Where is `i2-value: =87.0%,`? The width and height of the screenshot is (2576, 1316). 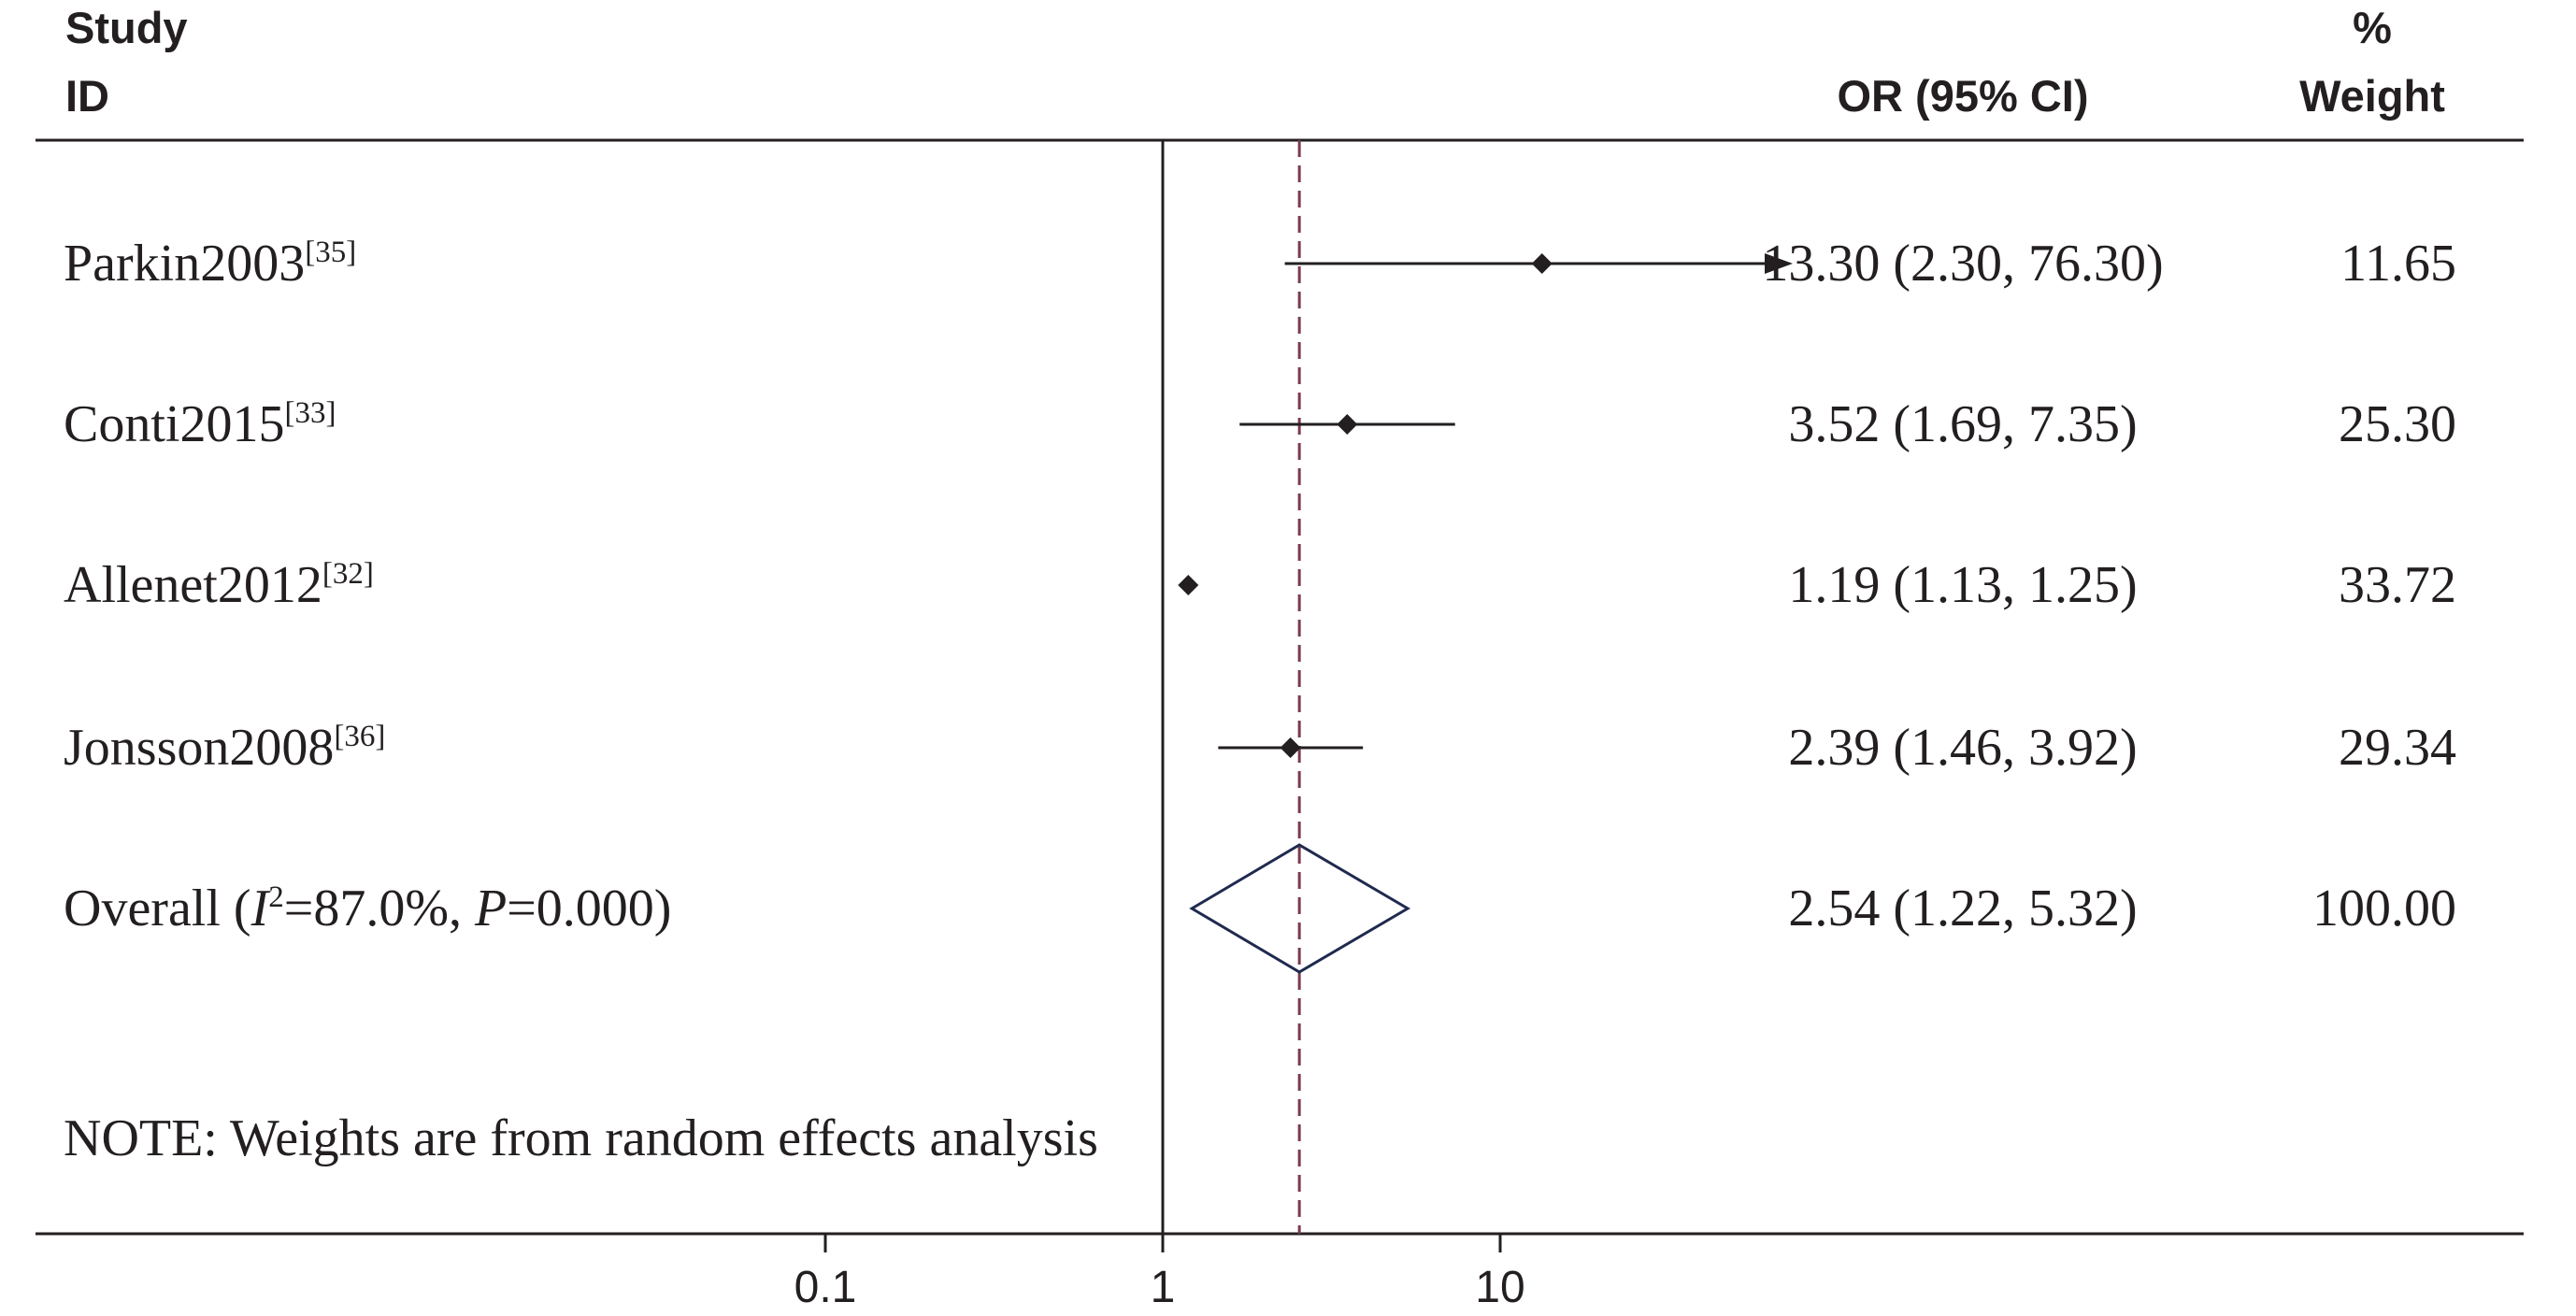
i2-value: =87.0%, is located at coordinates (379, 908).